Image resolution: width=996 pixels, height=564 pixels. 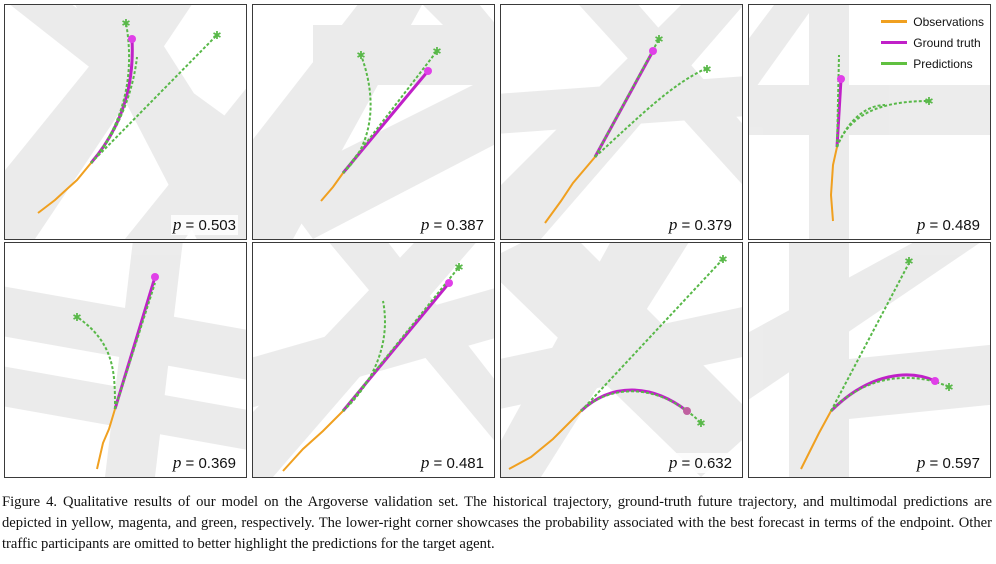 I want to click on legend-item-observations: Observations, so click(x=932, y=21).